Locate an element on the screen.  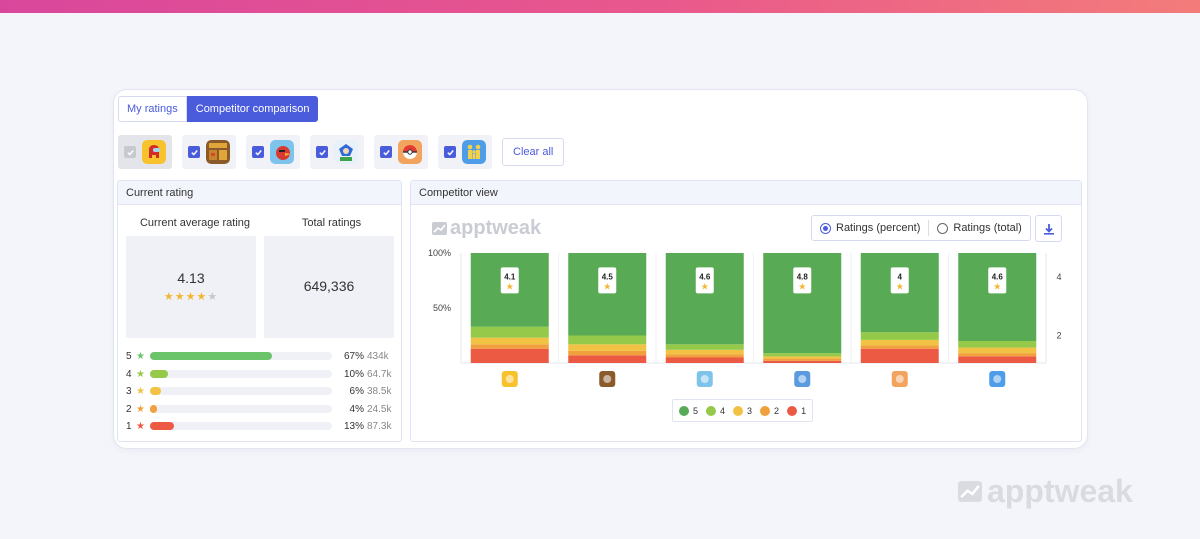
app-selector: Clear all is located at coordinates (341, 152).